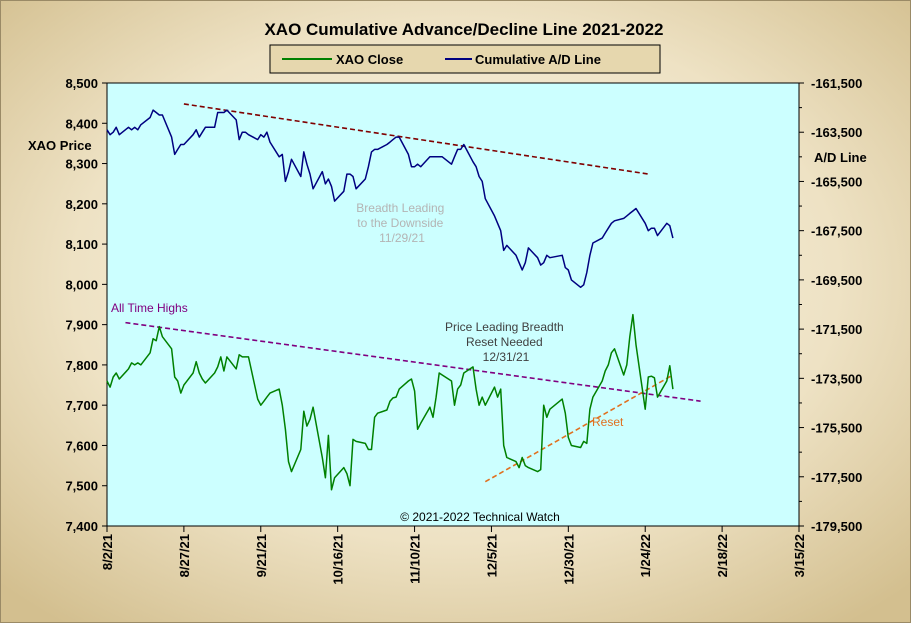 Image resolution: width=911 pixels, height=628 pixels. I want to click on x-tick-label: 8/27/21, so click(184, 555).